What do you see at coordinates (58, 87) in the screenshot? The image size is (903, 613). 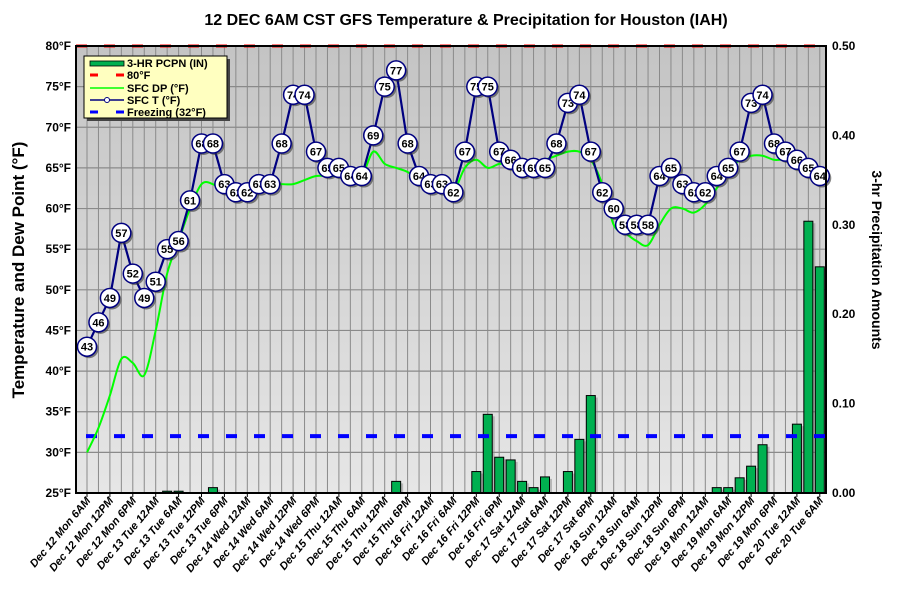 I see `y-tick-label: 75°F` at bounding box center [58, 87].